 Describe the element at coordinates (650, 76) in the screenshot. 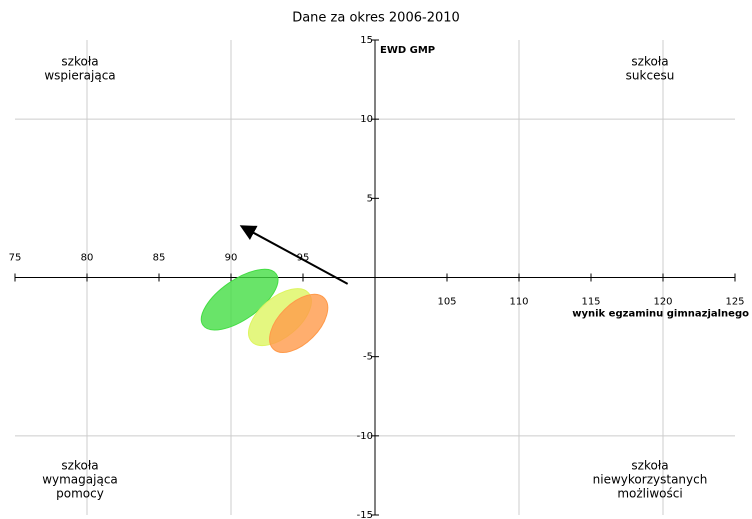

I see `quadrant-label: sukcesu` at that location.